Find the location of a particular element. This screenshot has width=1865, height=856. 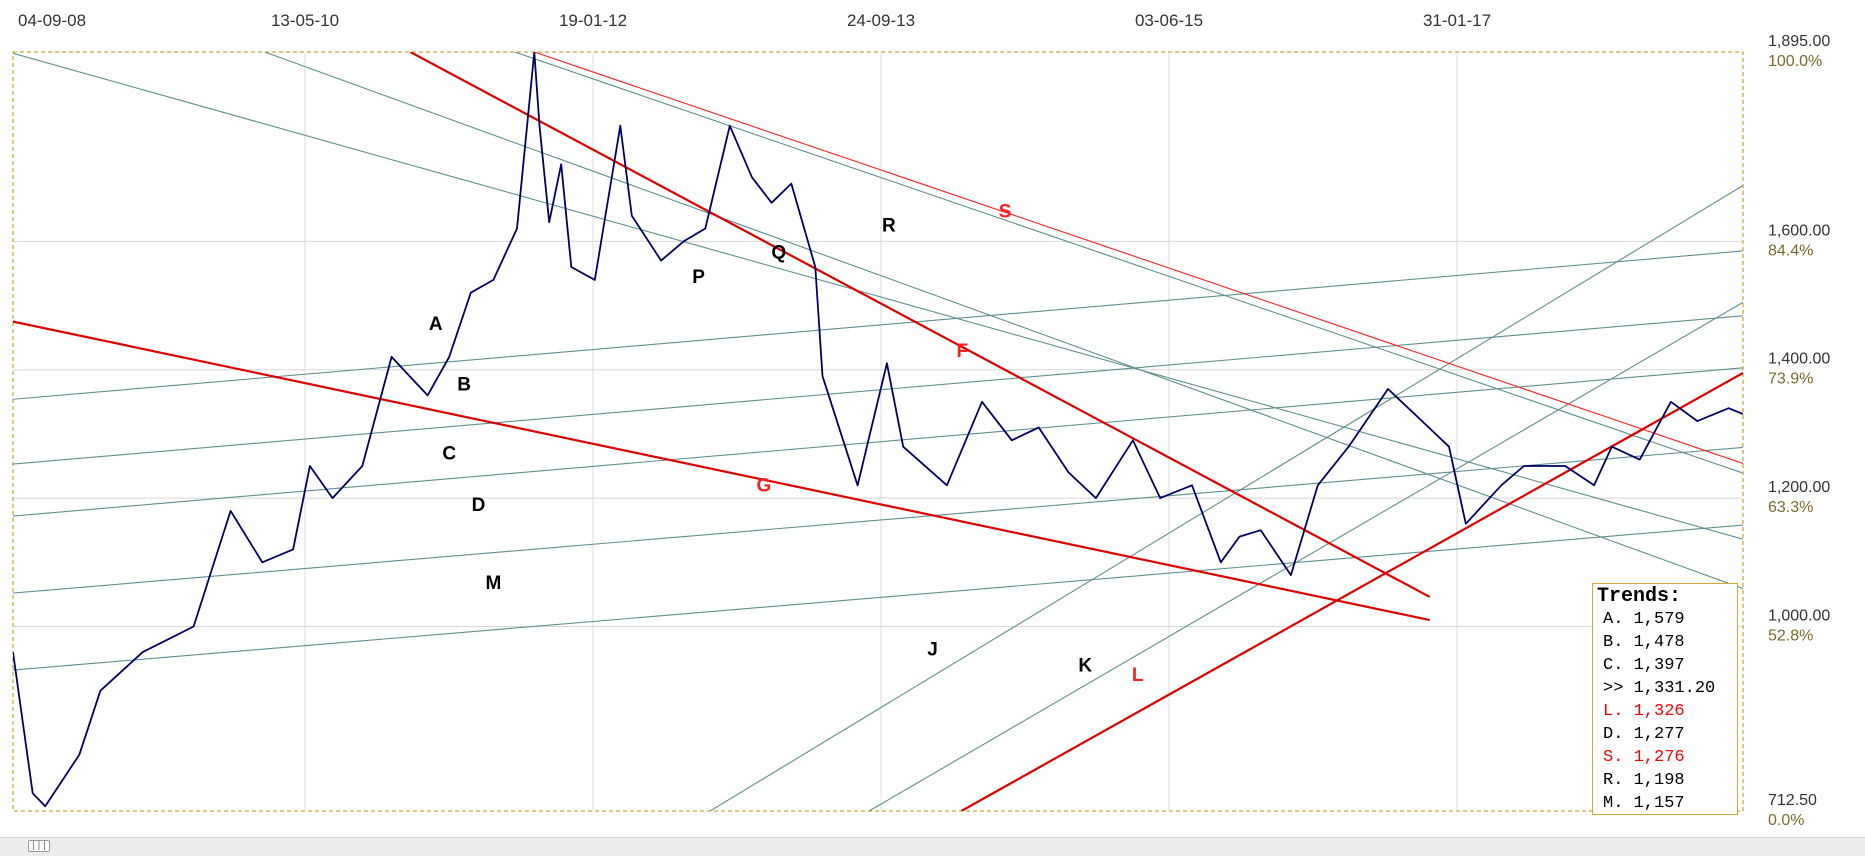

x-tick-label: 19-01-12 is located at coordinates (593, 20).